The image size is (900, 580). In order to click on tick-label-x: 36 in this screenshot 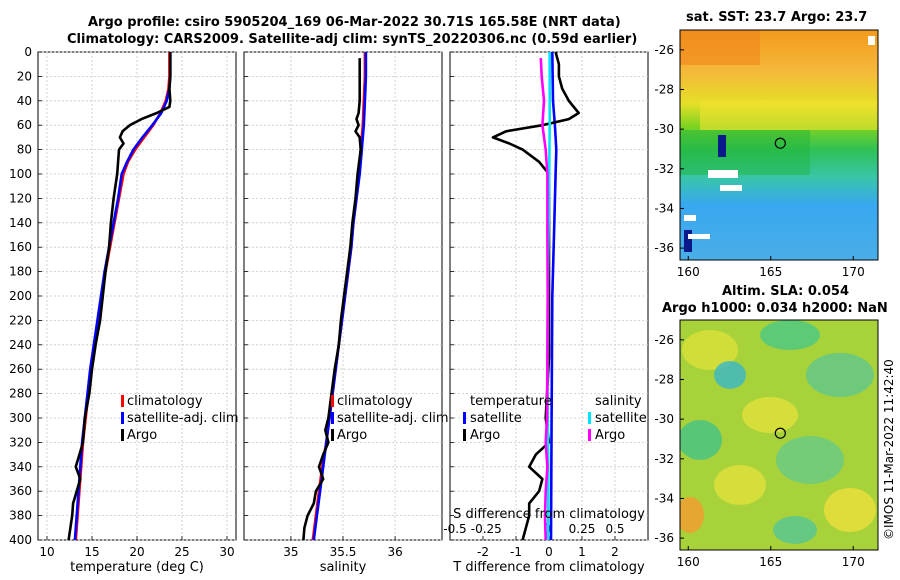, I will do `click(394, 552)`.